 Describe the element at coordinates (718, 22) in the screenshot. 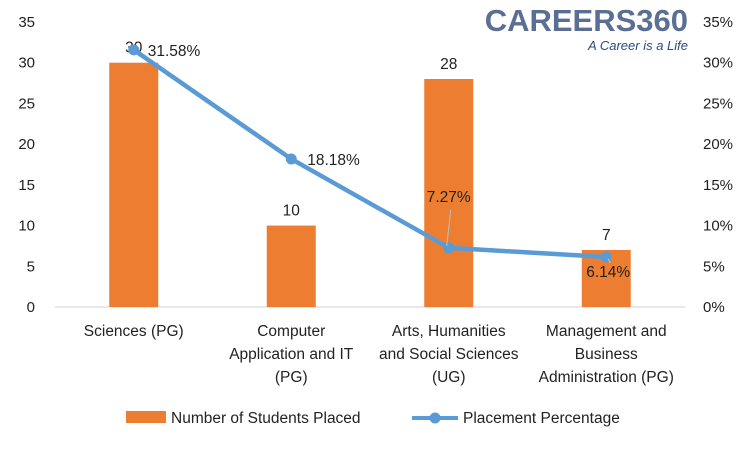

I see `y-right-tick-label: 35%` at that location.